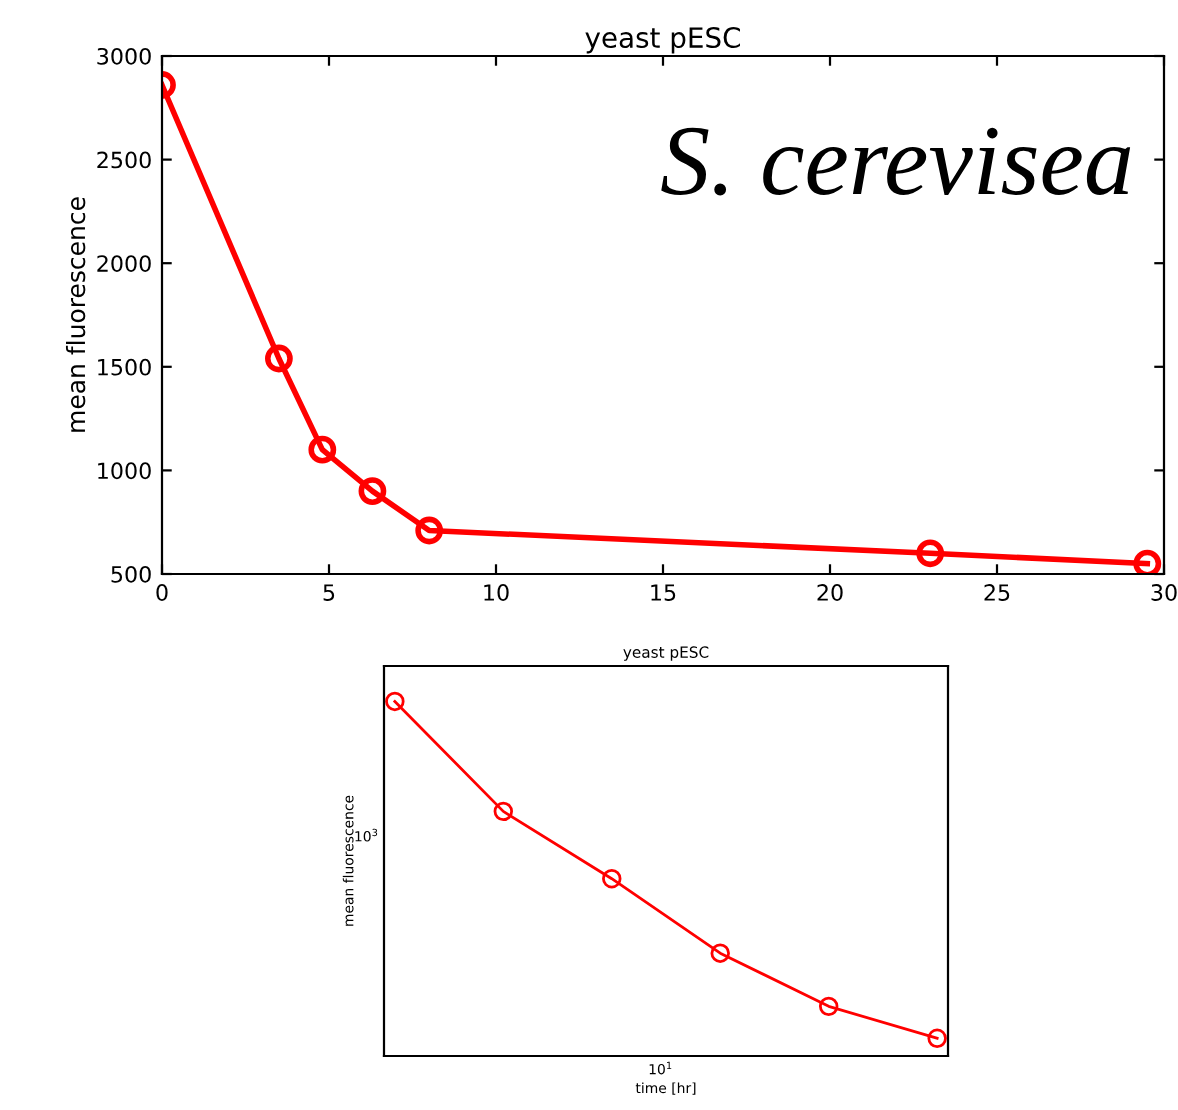 Image resolution: width=1178 pixels, height=1110 pixels. Describe the element at coordinates (662, 40) in the screenshot. I see `chart-title: yeast pESC` at that location.